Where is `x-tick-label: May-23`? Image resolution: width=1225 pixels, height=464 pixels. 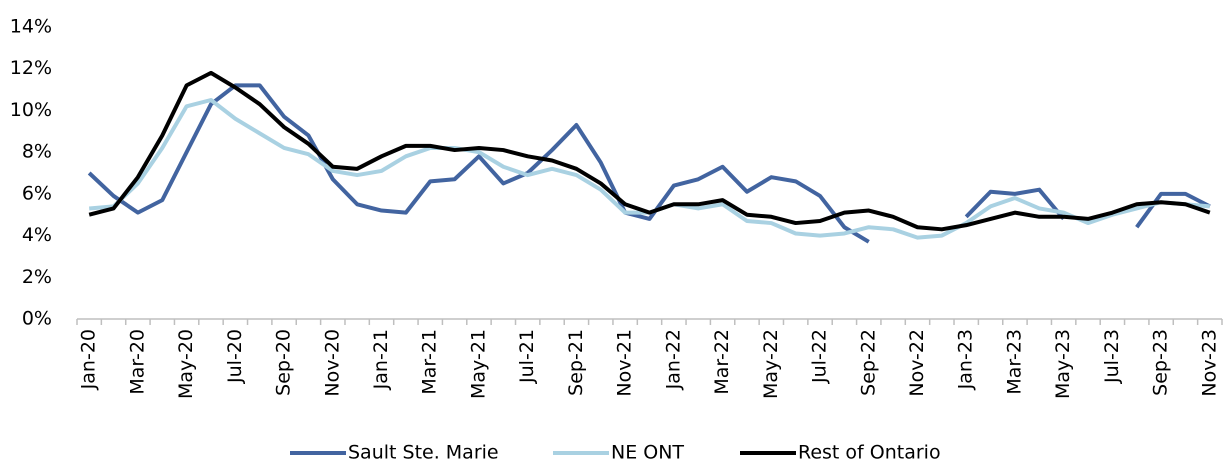 x-tick-label: May-23 is located at coordinates (1063, 364).